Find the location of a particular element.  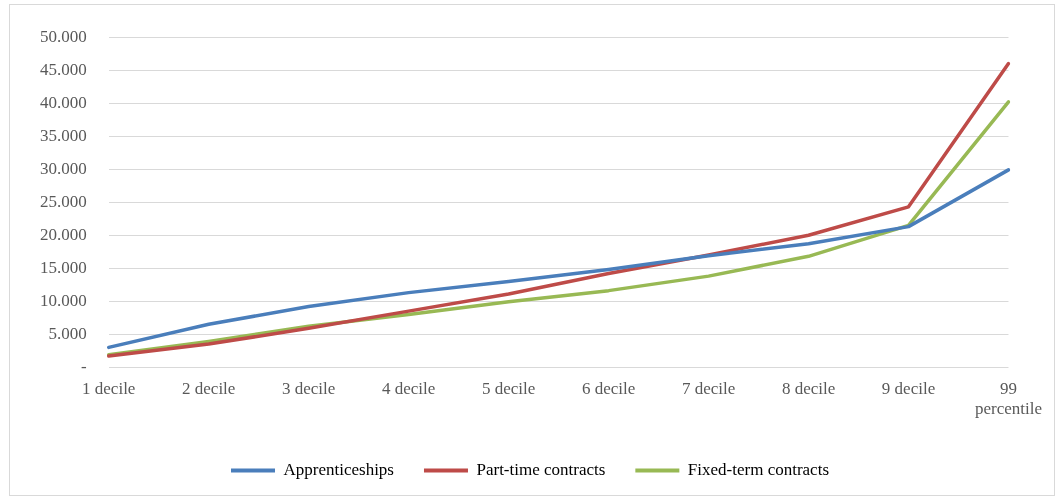

y-tick-label: 35.000 is located at coordinates (63, 135).